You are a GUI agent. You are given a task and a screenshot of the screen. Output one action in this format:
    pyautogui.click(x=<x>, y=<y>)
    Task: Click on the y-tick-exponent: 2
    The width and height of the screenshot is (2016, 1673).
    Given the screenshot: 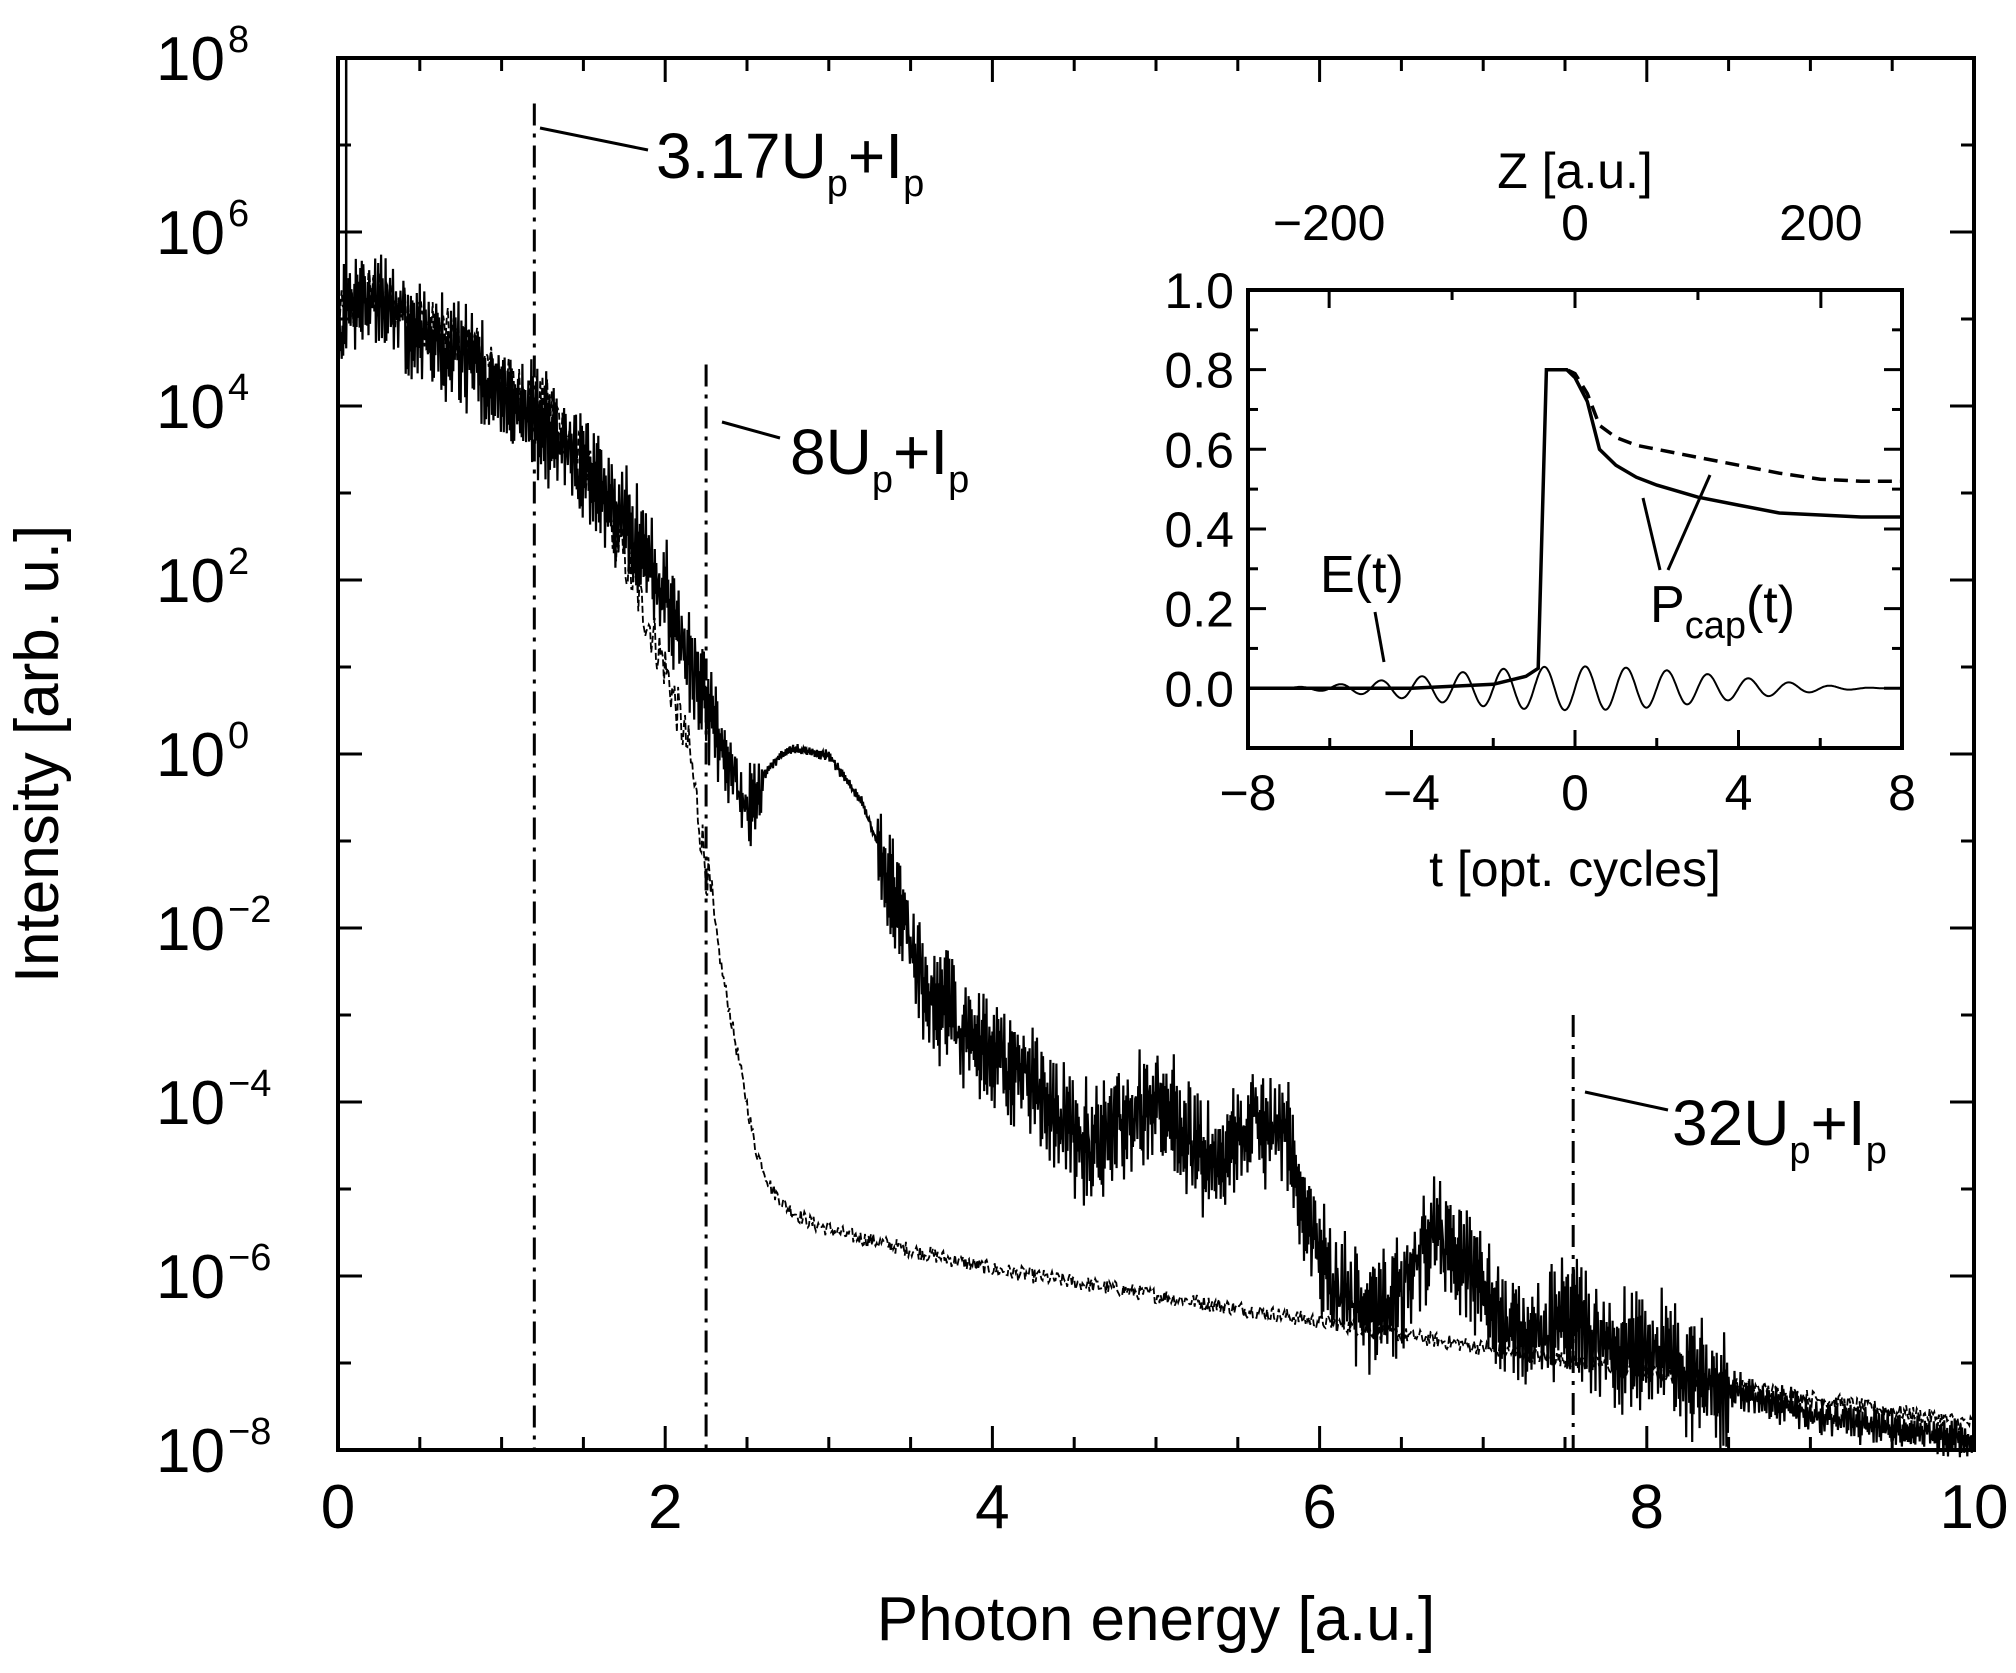 What is the action you would take?
    pyautogui.click(x=238, y=562)
    